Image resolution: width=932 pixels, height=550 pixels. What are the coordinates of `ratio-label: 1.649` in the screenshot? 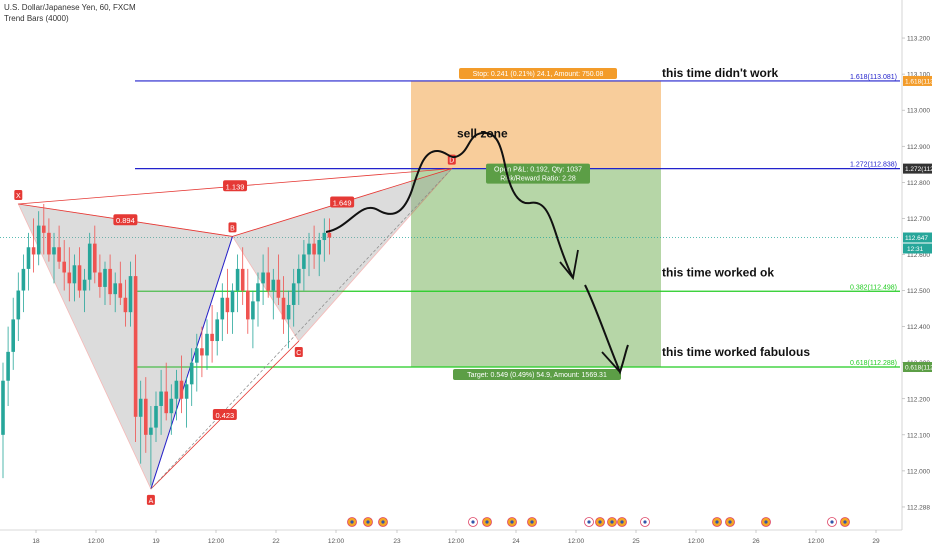 It's located at (342, 202).